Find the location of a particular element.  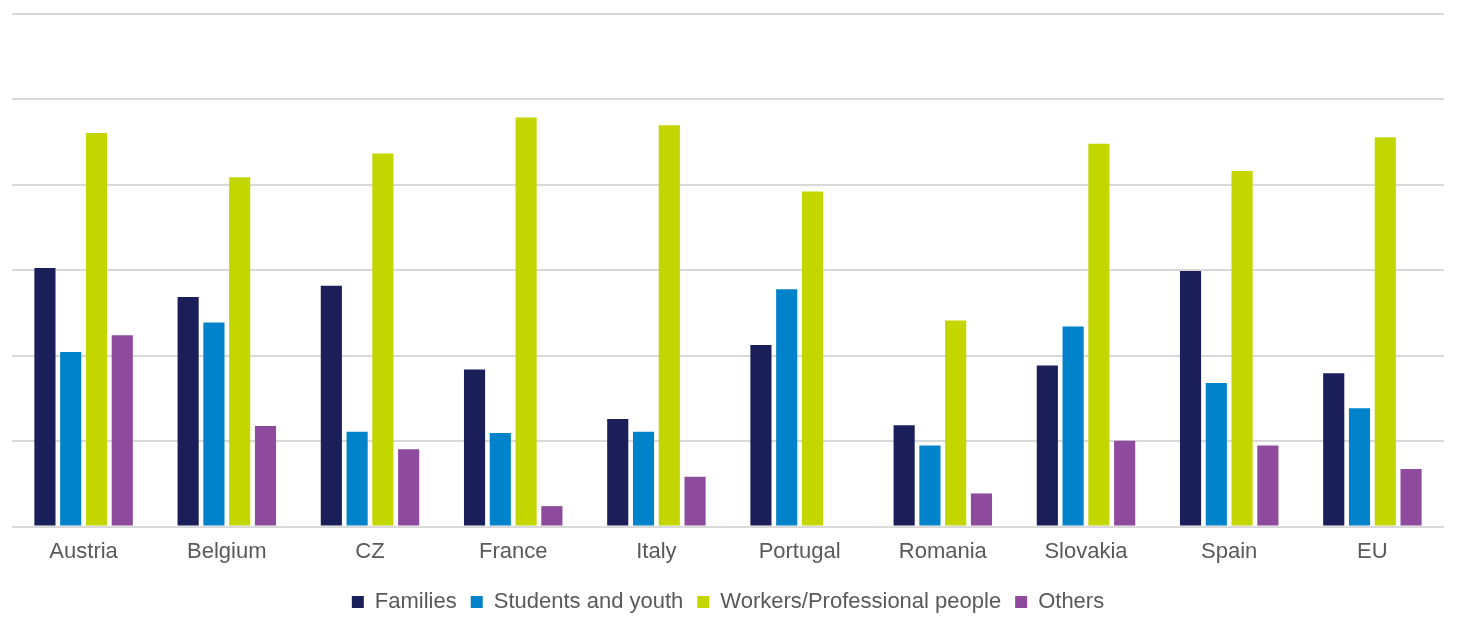

legend-label: Others is located at coordinates (1071, 601).